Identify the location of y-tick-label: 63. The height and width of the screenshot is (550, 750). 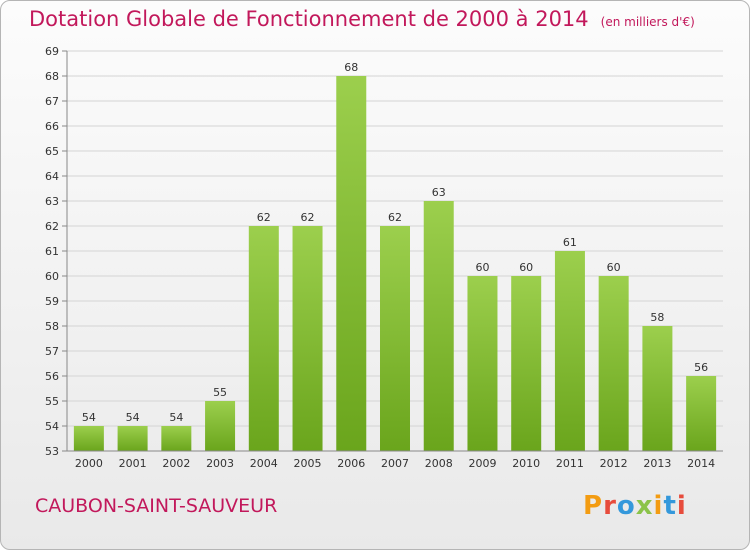
(52, 201).